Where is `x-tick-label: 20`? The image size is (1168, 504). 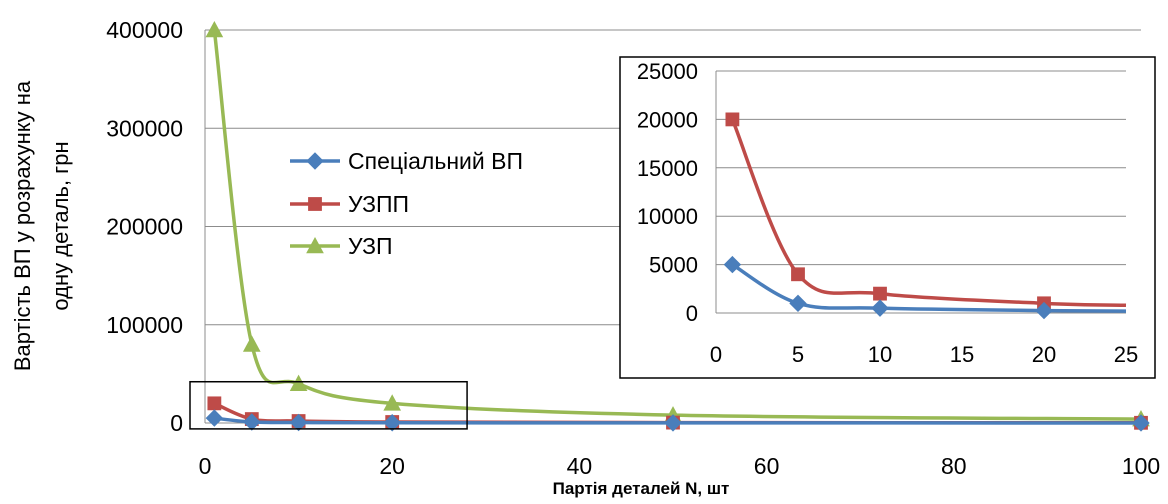 x-tick-label: 20 is located at coordinates (392, 466).